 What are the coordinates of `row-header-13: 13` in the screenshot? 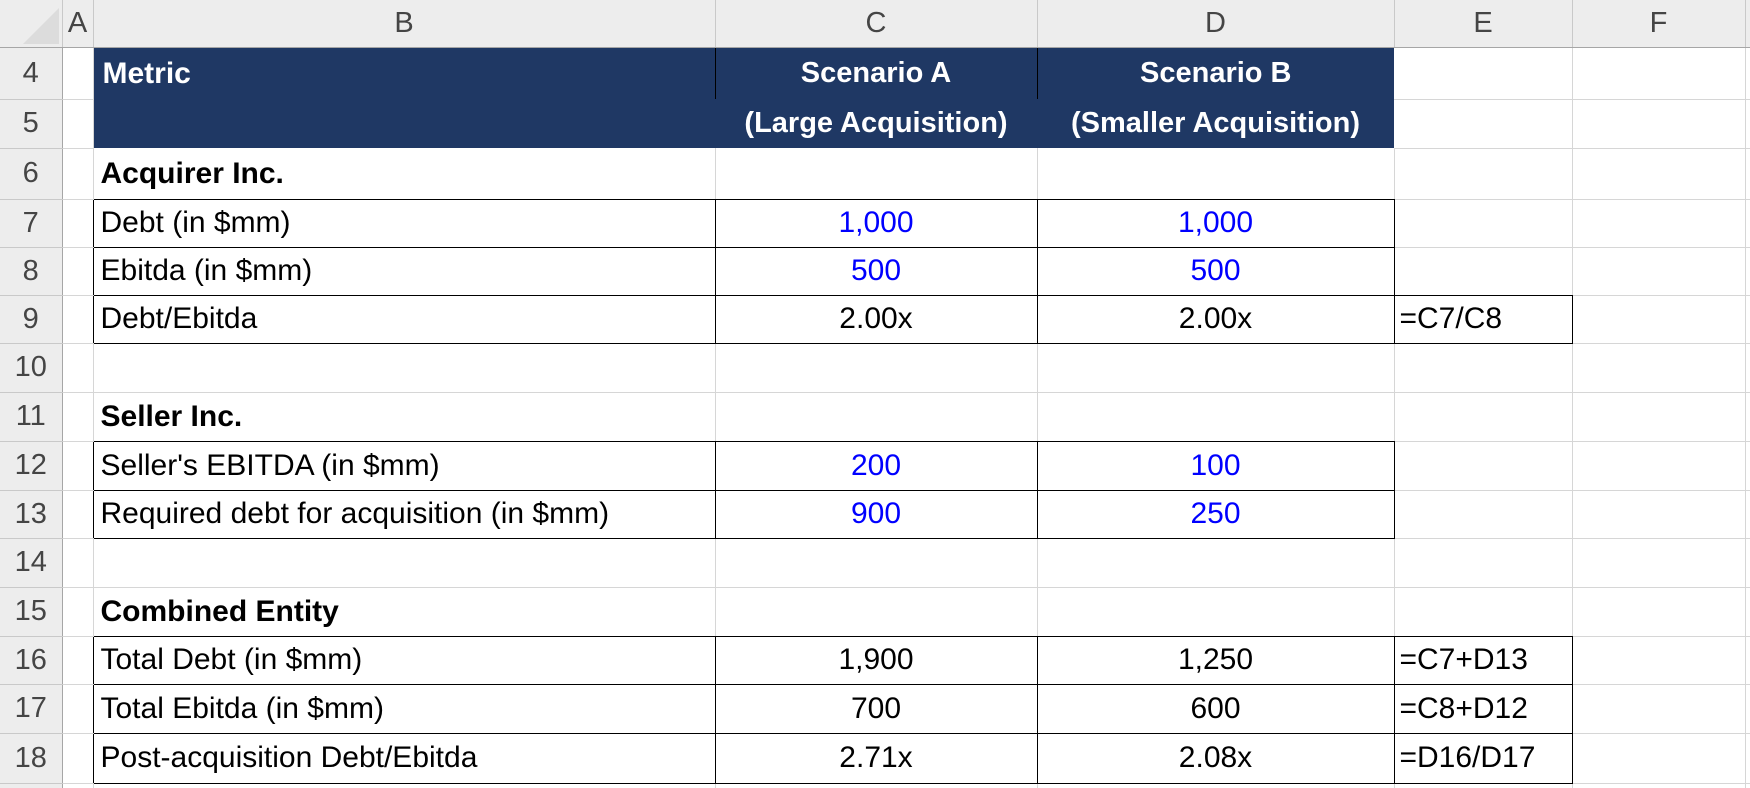 It's located at (31, 514).